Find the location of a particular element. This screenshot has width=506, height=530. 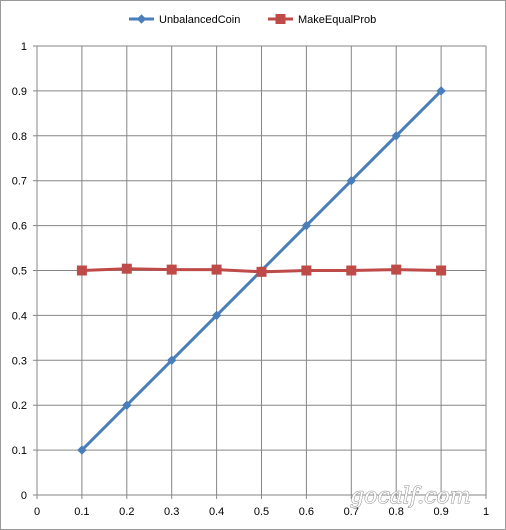

y-tick-label: 0.5 is located at coordinates (19, 272).